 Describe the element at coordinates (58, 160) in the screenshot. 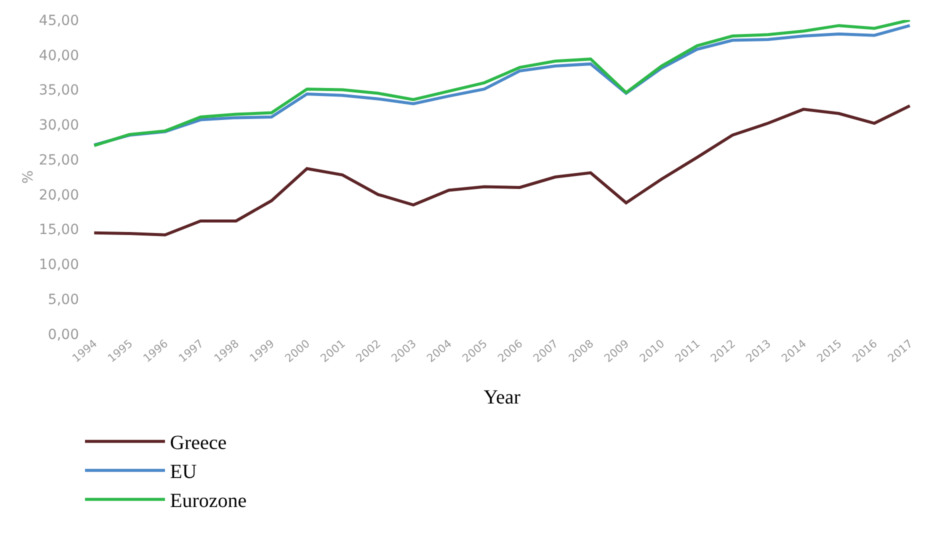

I see `y-tick-label: 25,00` at that location.